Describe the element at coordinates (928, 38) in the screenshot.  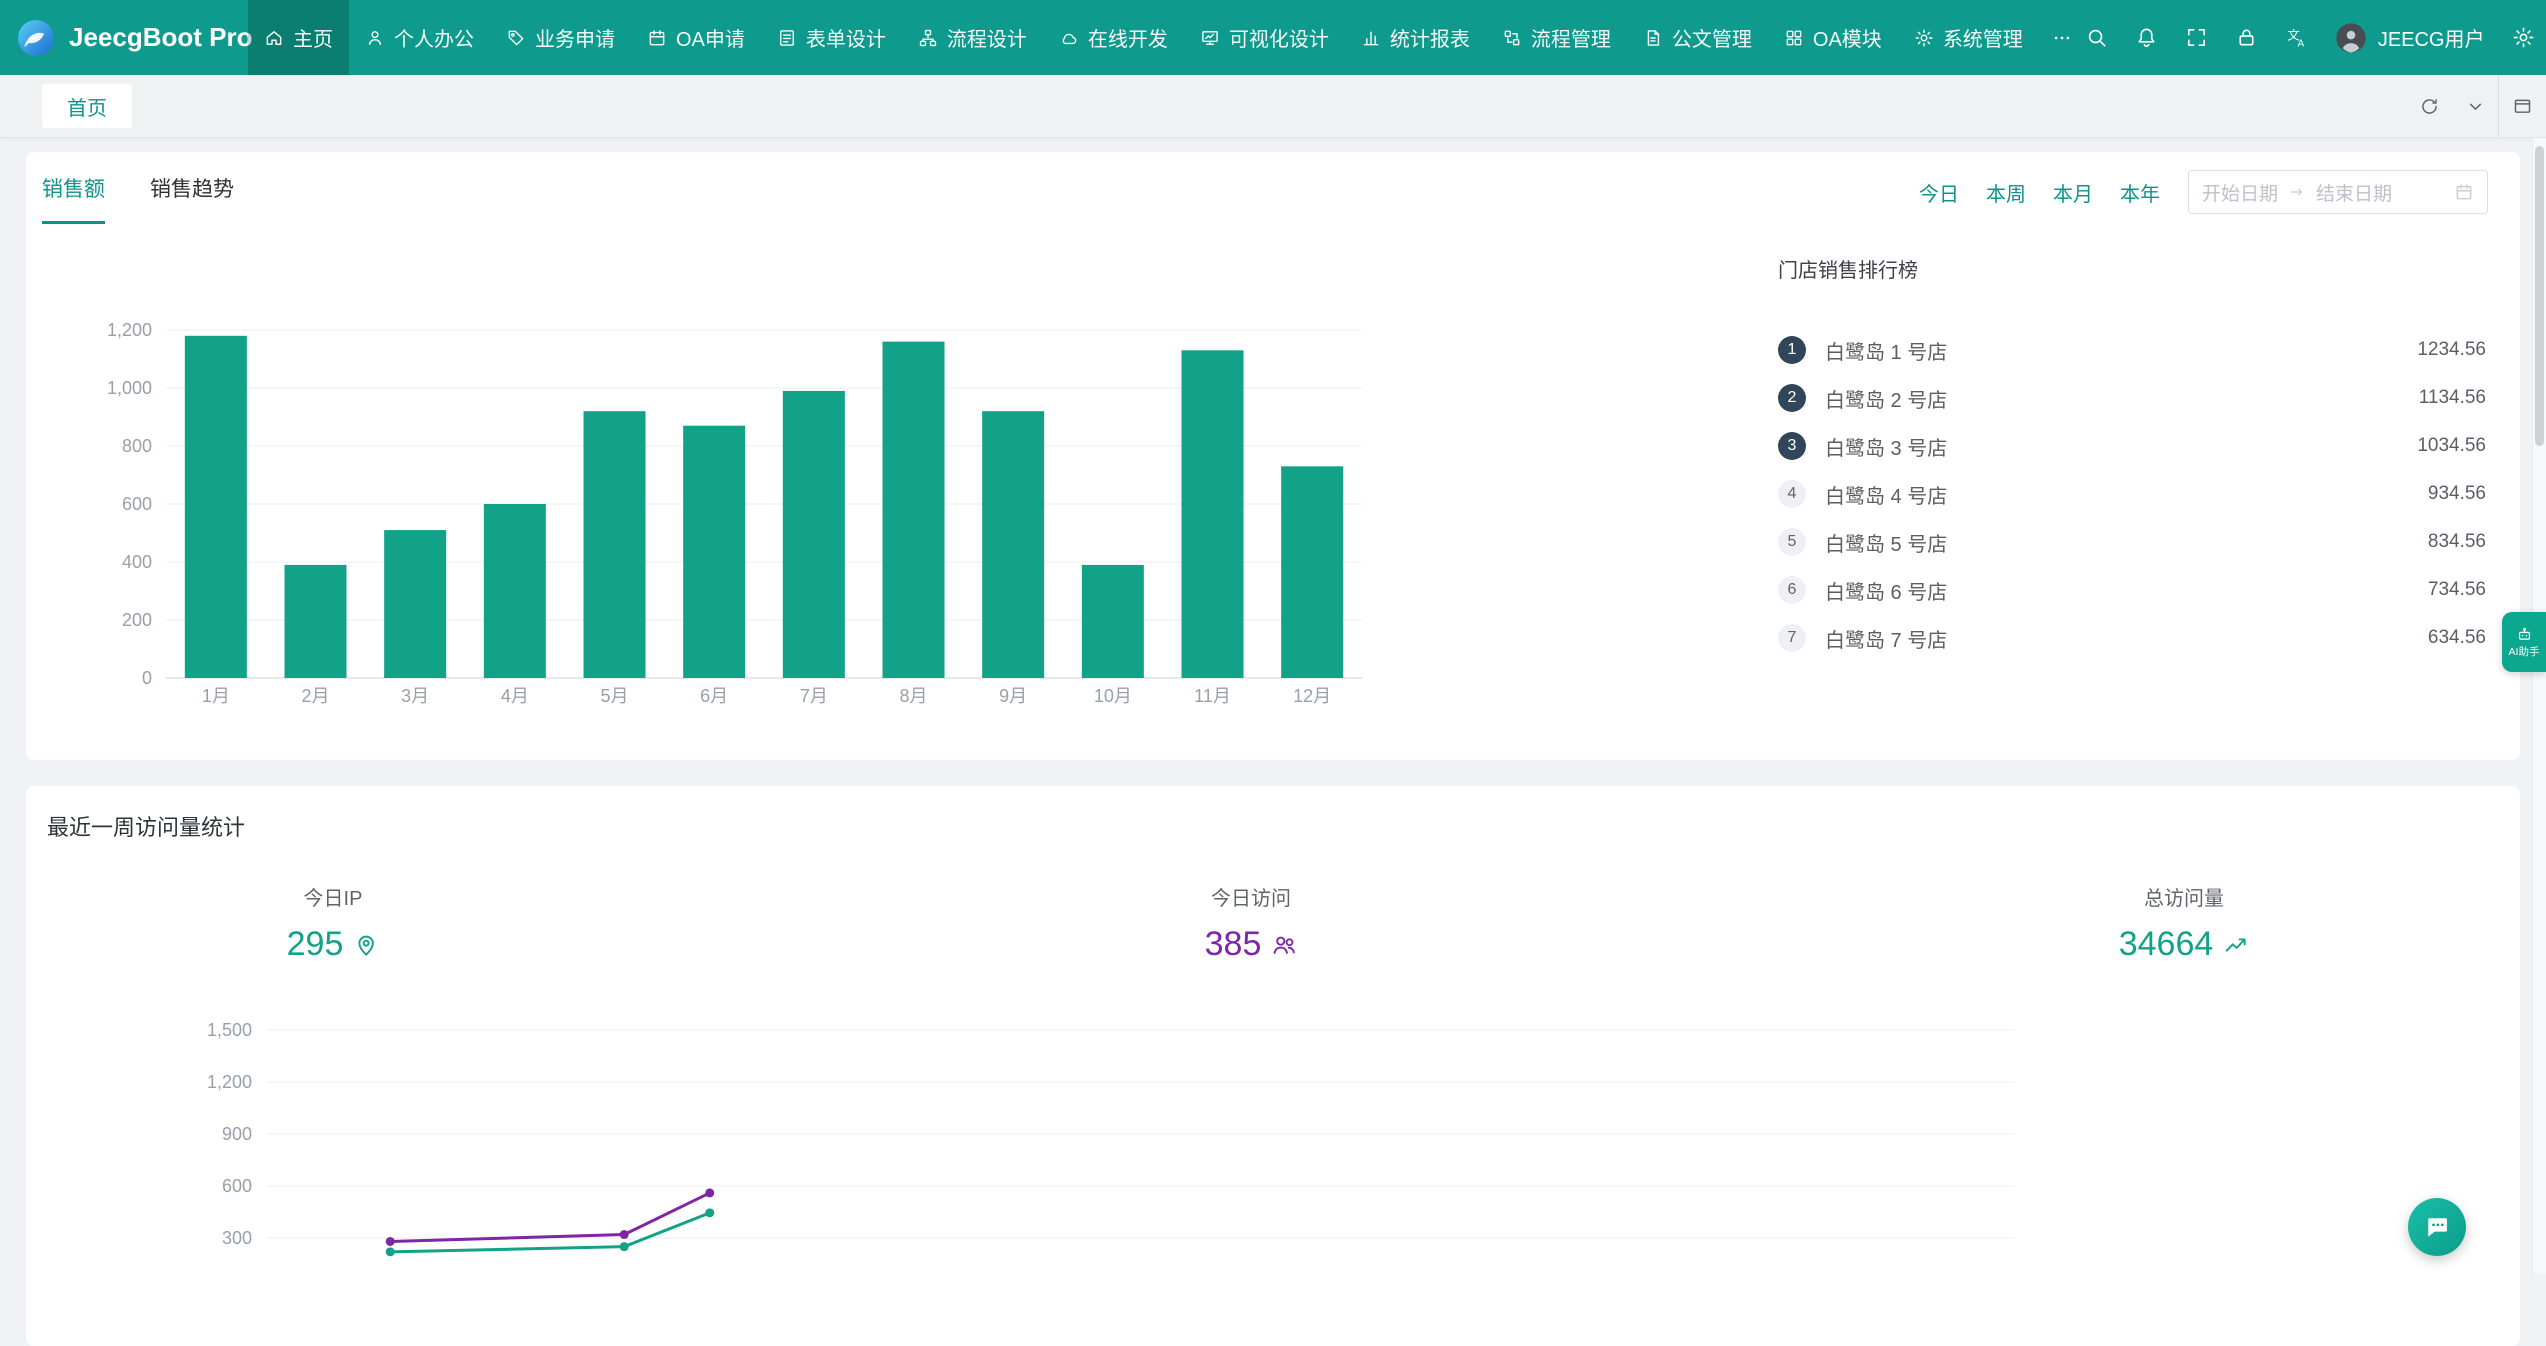
I see `flow-icon` at that location.